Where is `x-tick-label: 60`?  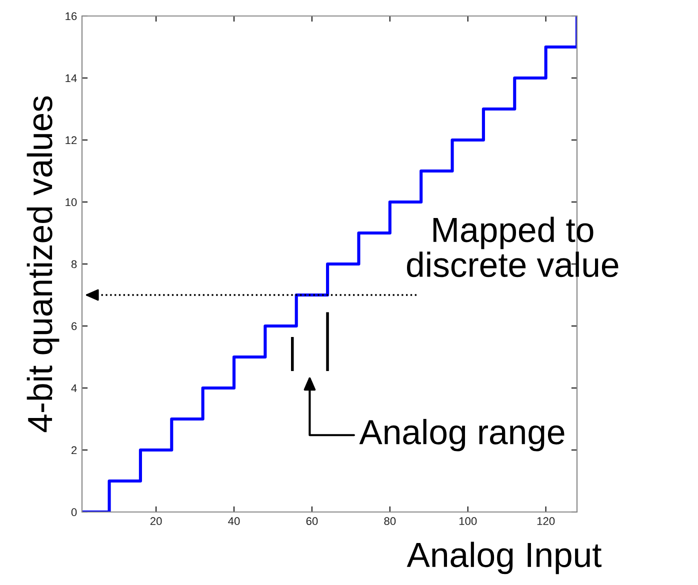 x-tick-label: 60 is located at coordinates (312, 521).